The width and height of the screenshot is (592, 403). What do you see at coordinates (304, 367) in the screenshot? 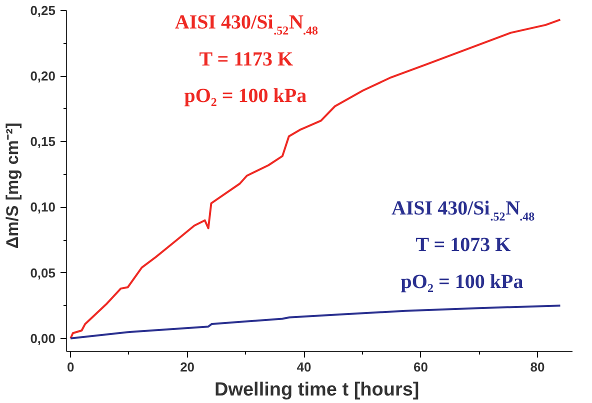
I see `x-tick-label: 40` at bounding box center [304, 367].